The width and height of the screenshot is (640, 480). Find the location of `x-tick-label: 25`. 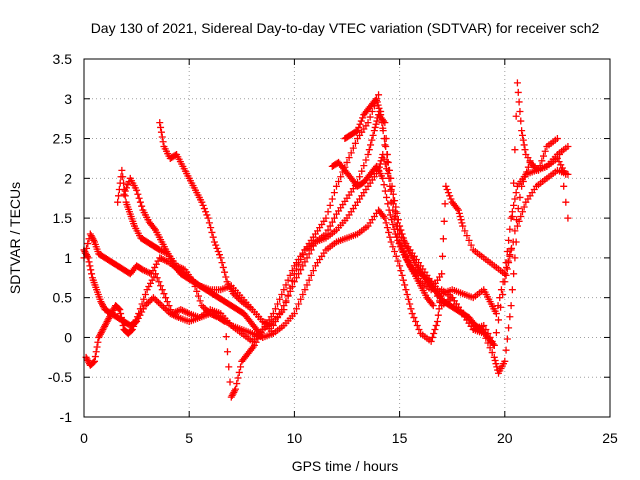

x-tick-label: 25 is located at coordinates (610, 438).